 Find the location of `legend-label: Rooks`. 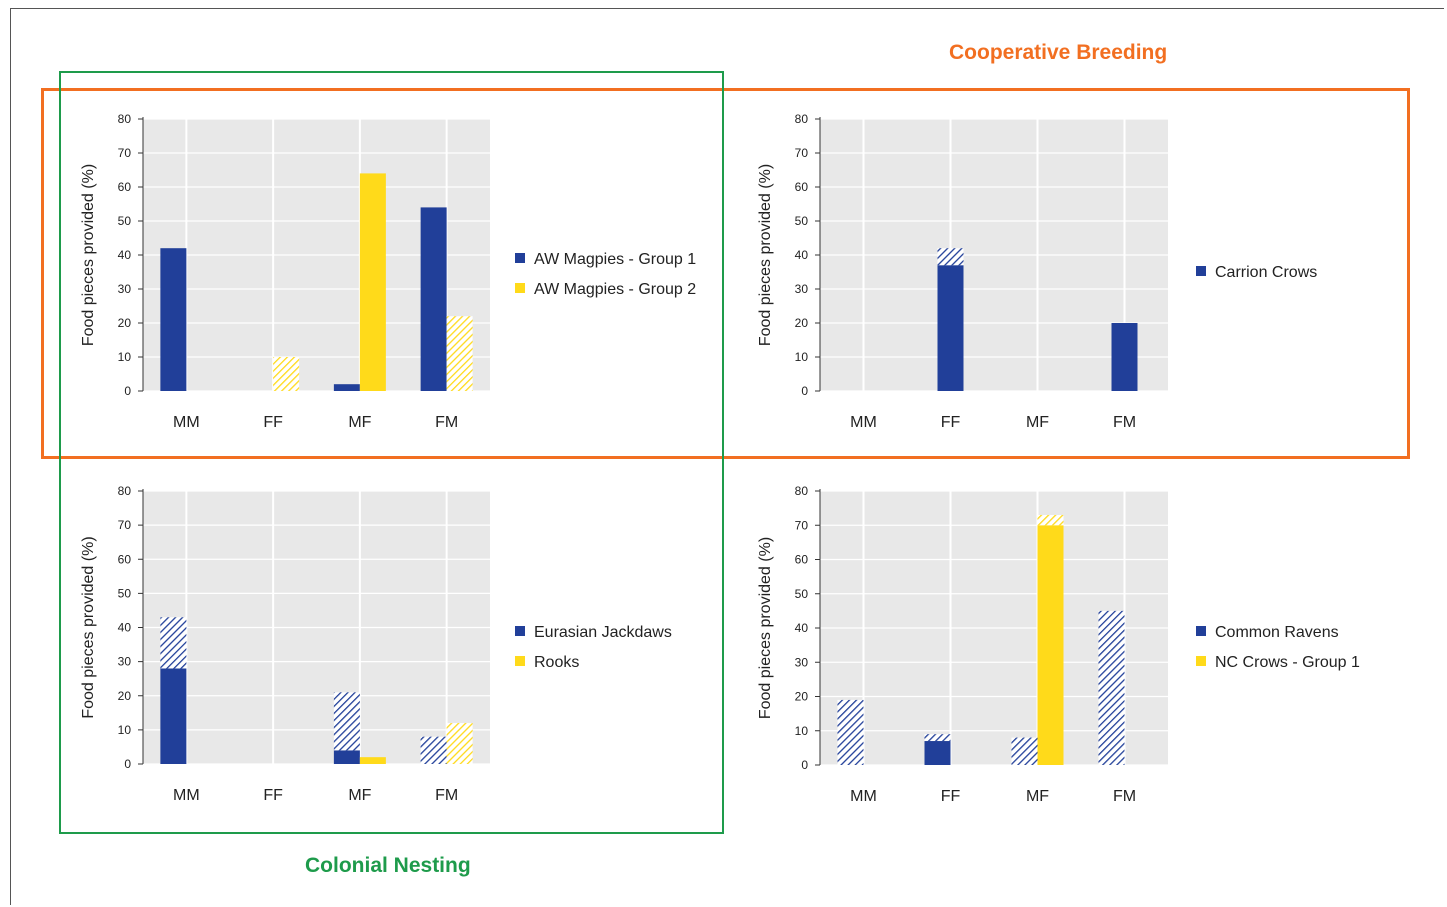

legend-label: Rooks is located at coordinates (556, 662).